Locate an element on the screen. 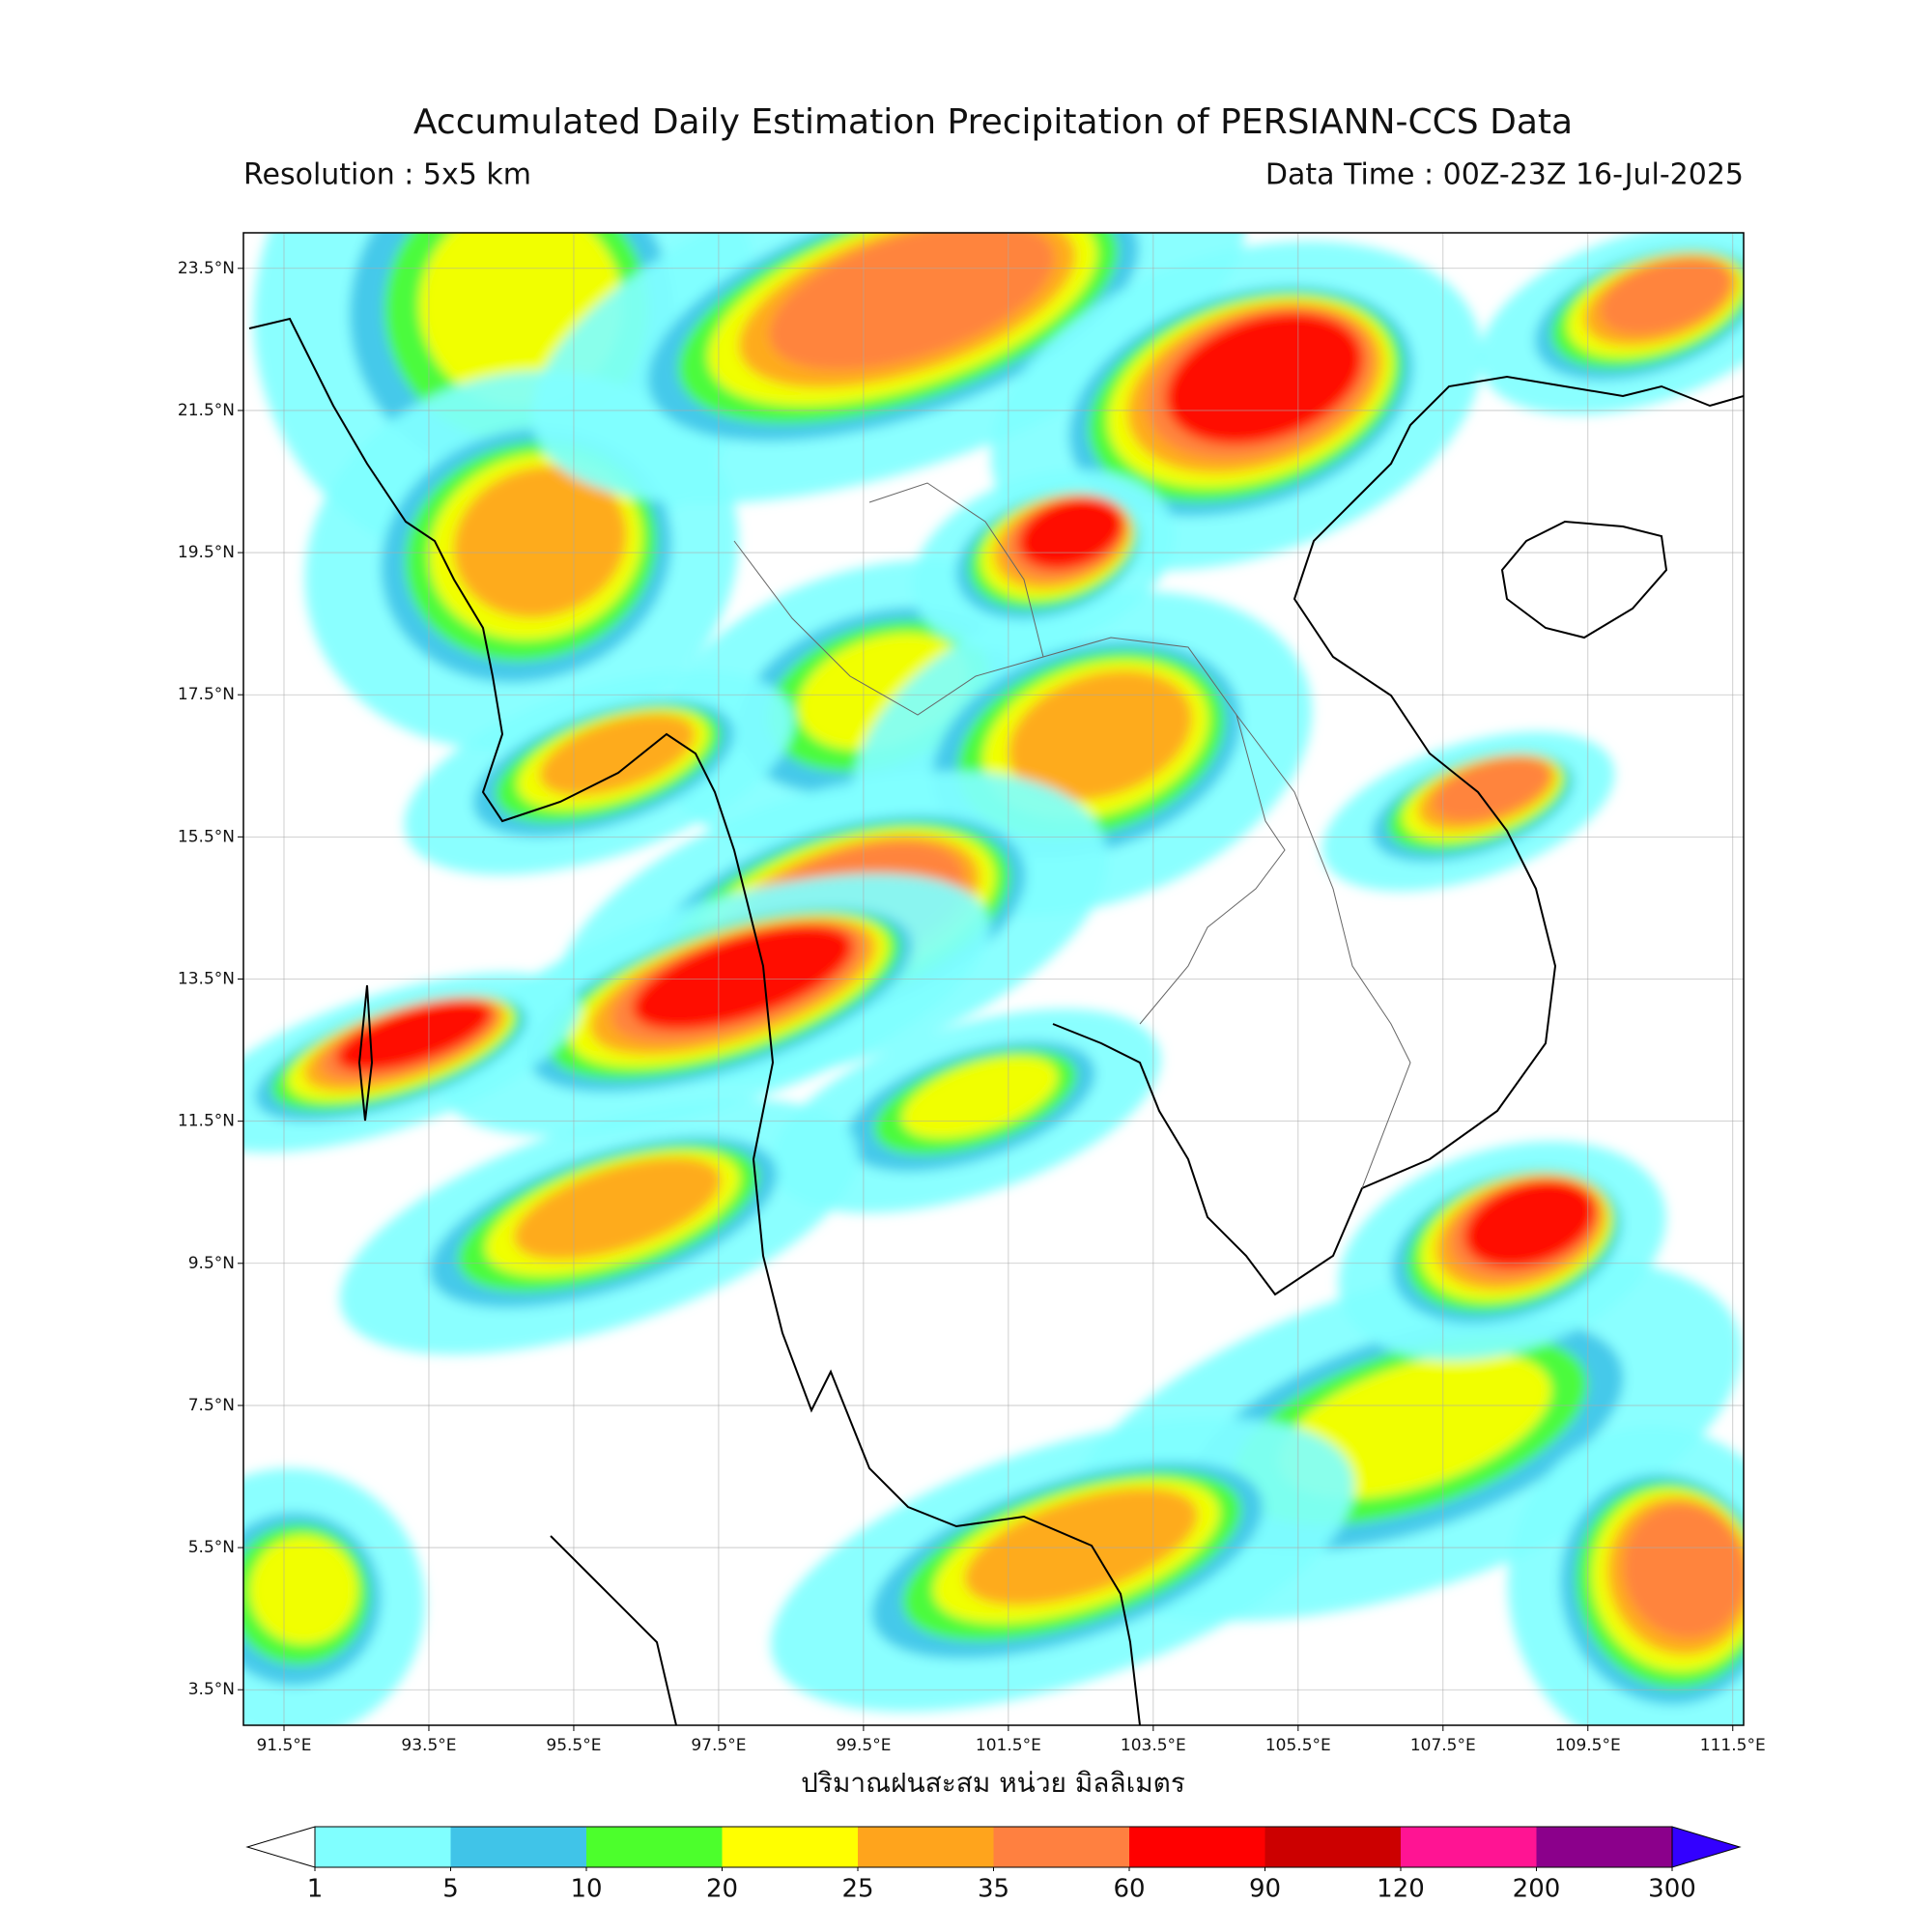 The height and width of the screenshot is (1932, 1932). borders is located at coordinates (1072, 835).